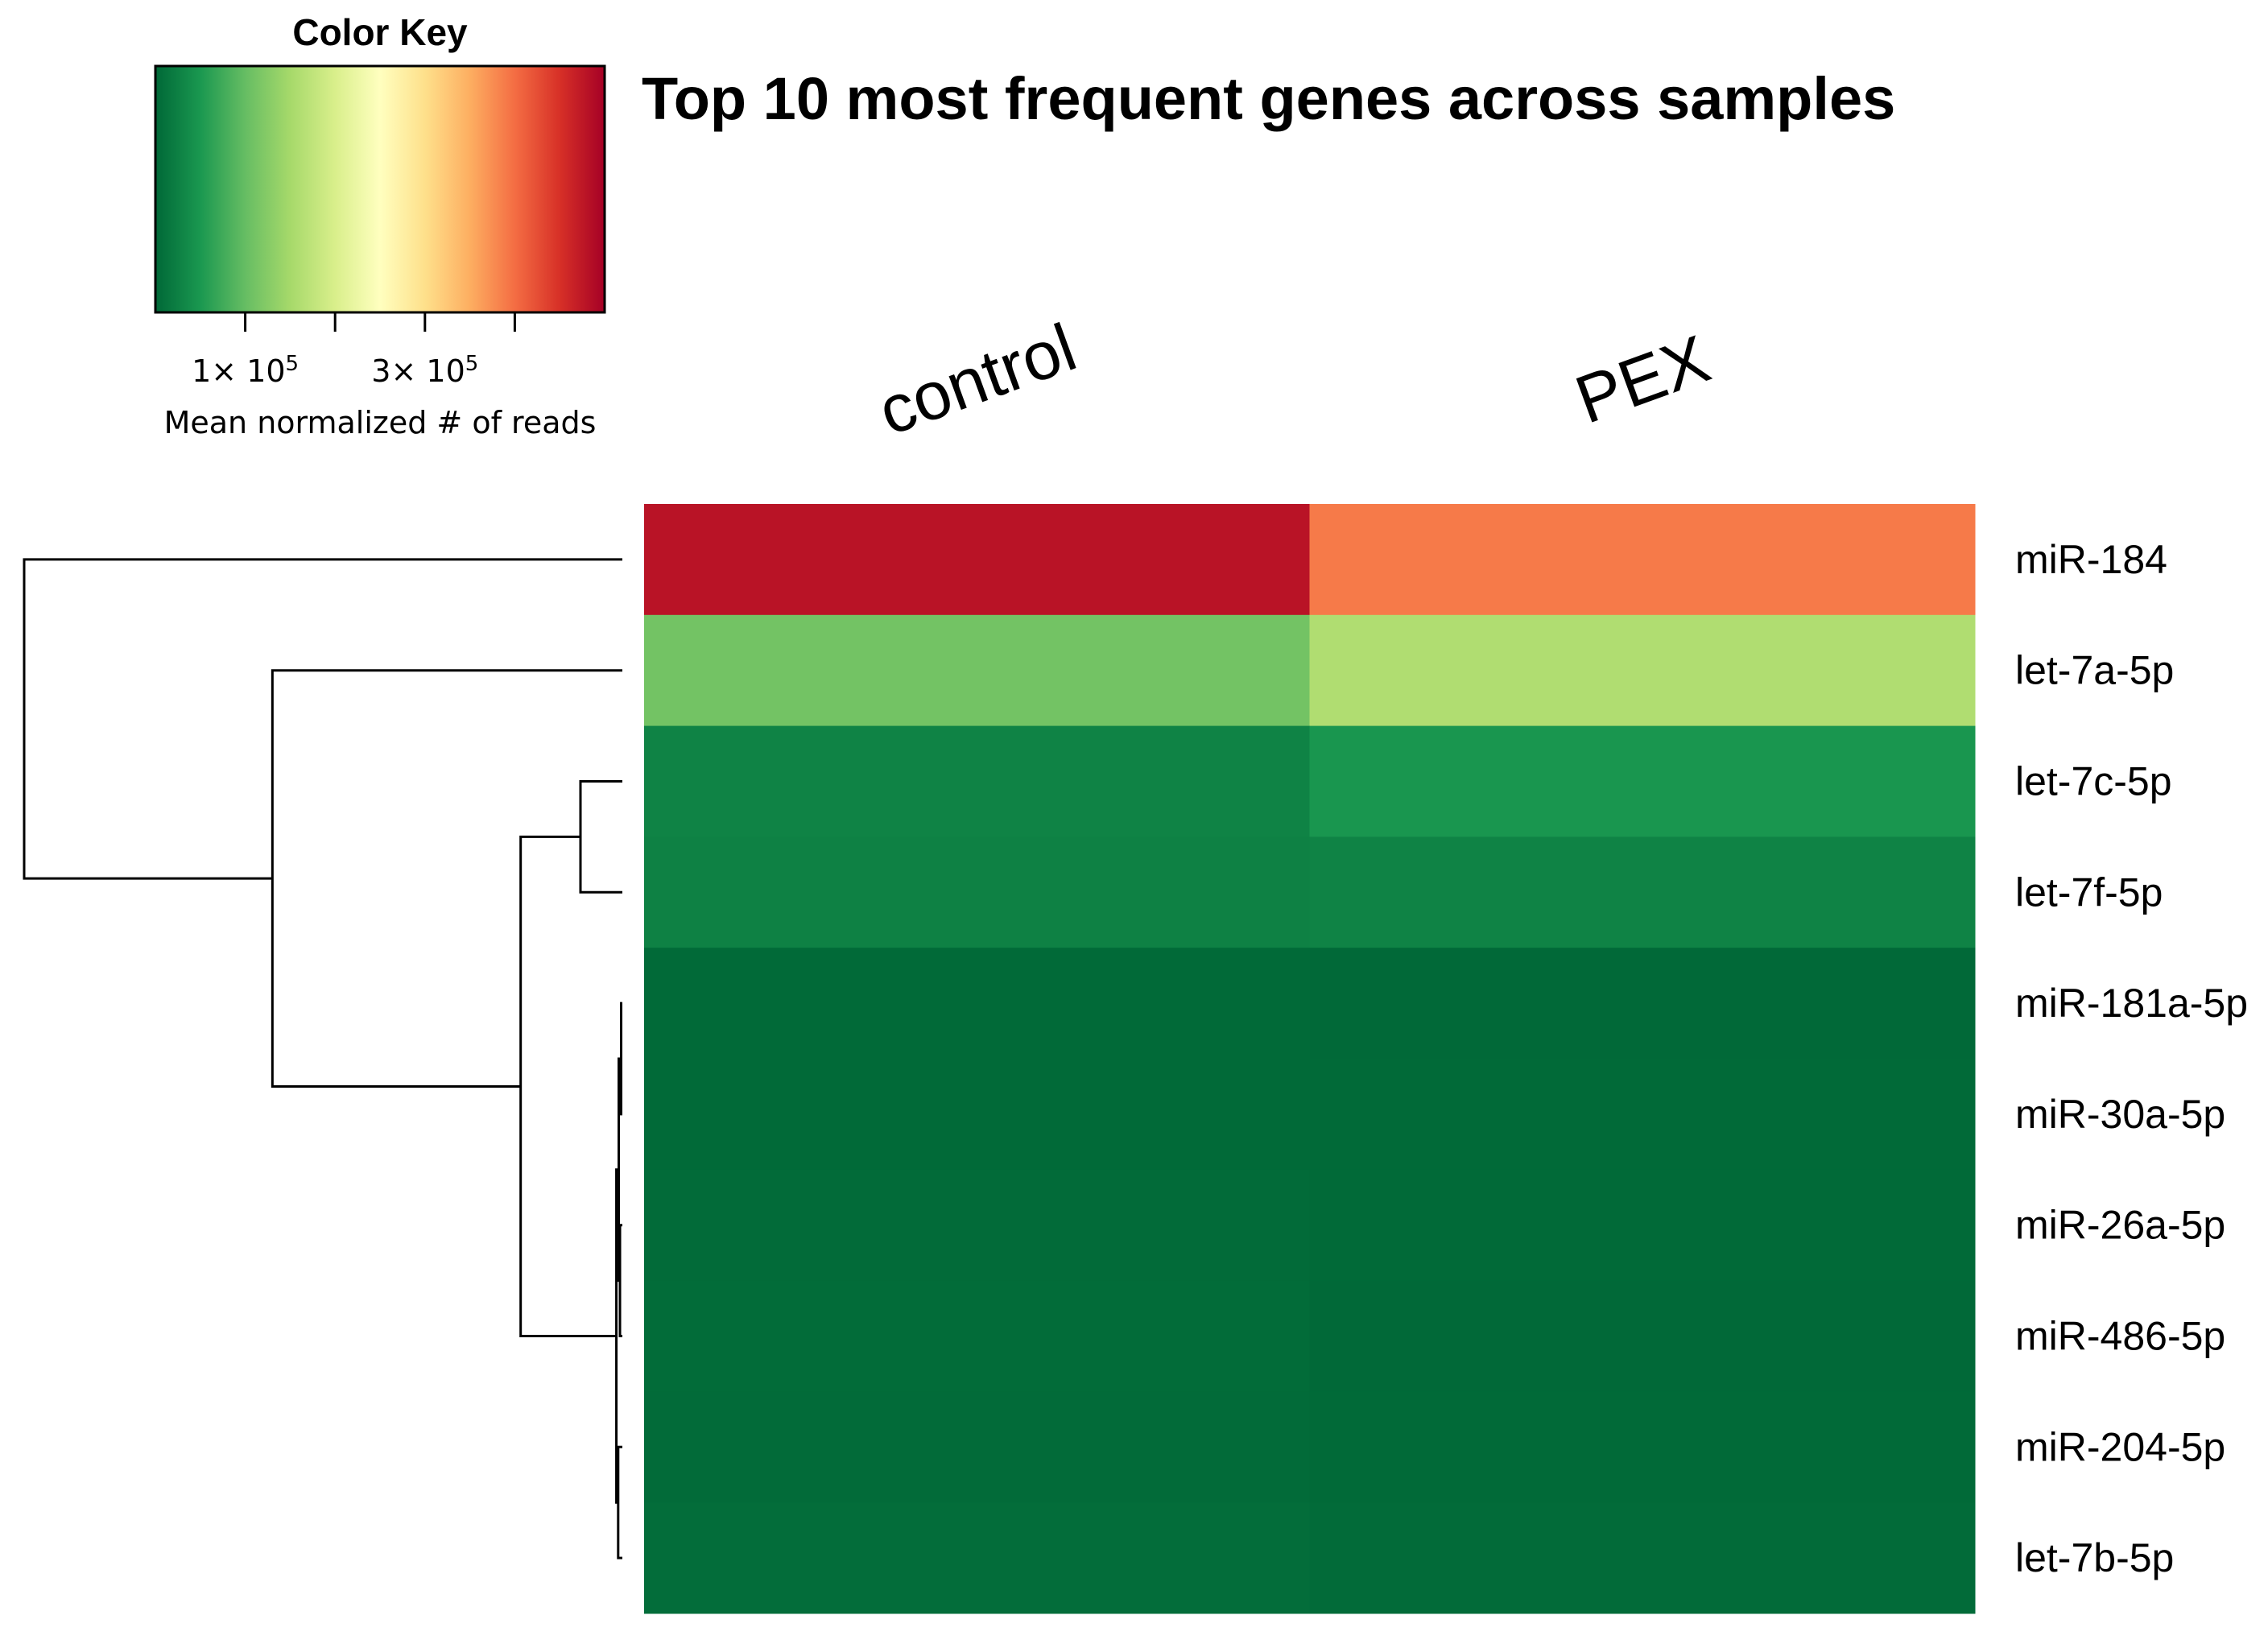 This screenshot has height=1644, width=2268. Describe the element at coordinates (380, 422) in the screenshot. I see `color-key-axis-label: Mean normalized # of reads` at that location.